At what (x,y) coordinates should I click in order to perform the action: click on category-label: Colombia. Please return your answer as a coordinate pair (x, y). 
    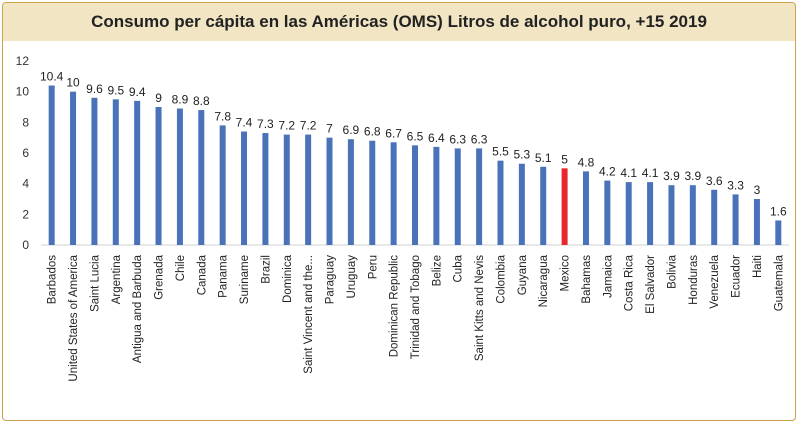
    Looking at the image, I should click on (501, 278).